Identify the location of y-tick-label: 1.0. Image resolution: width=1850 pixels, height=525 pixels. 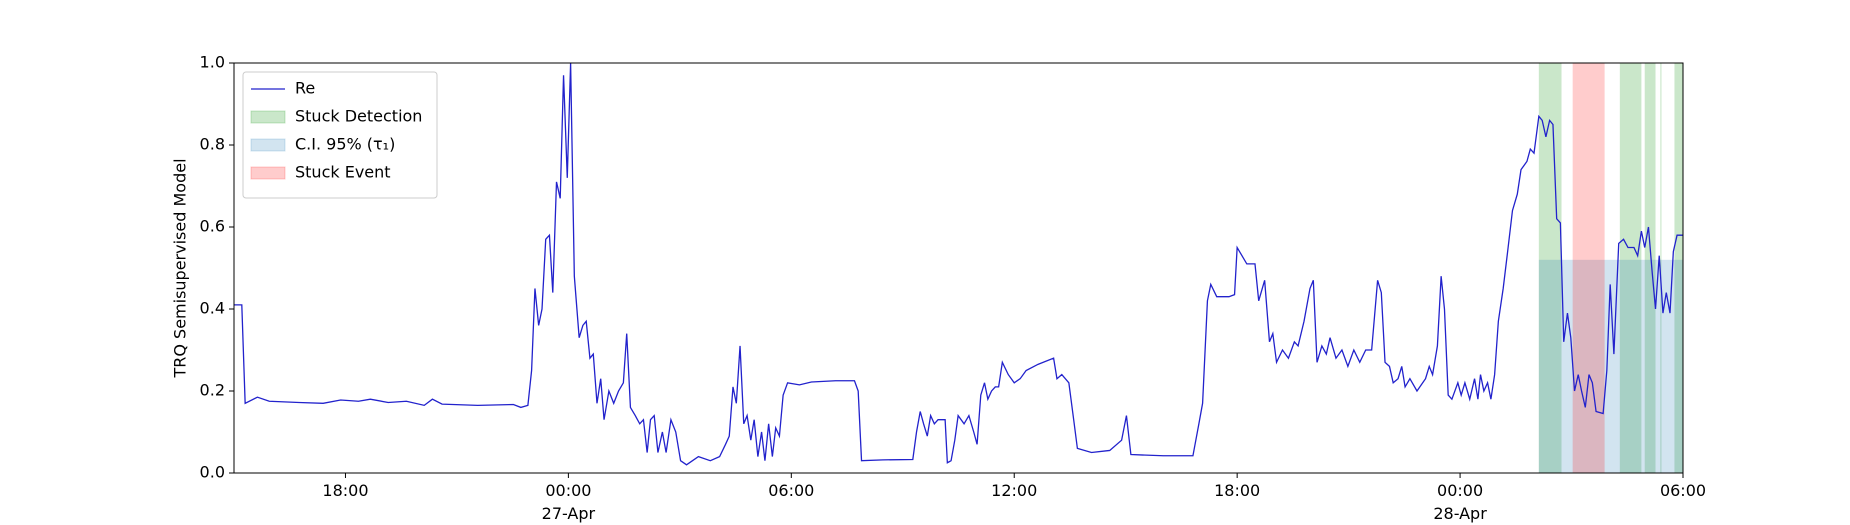
(212, 62).